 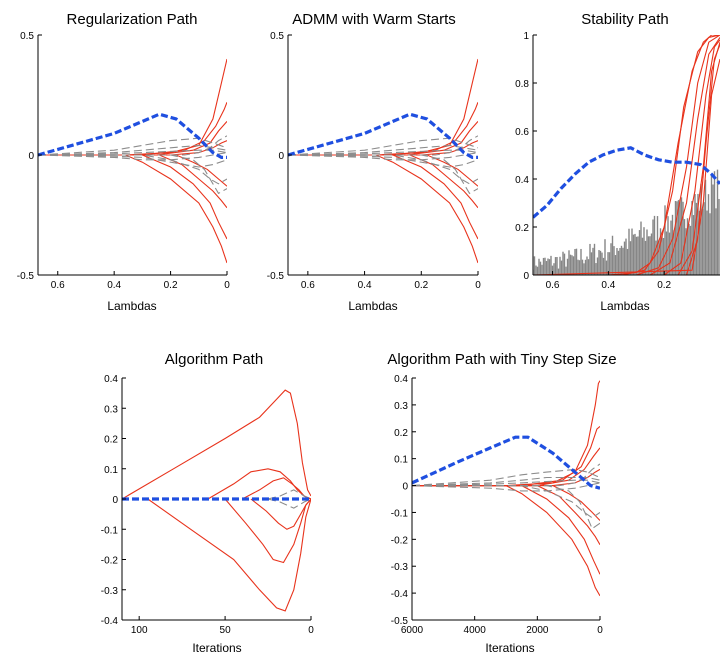 I want to click on x-axis-label: Iterations, so click(x=509, y=648).